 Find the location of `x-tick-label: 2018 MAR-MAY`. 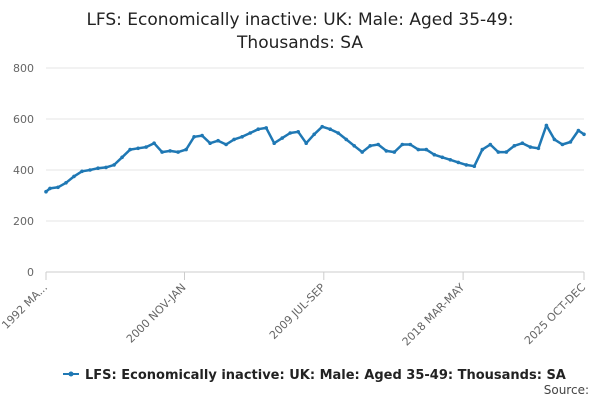

x-tick-label: 2018 MAR-MAY is located at coordinates (434, 315).